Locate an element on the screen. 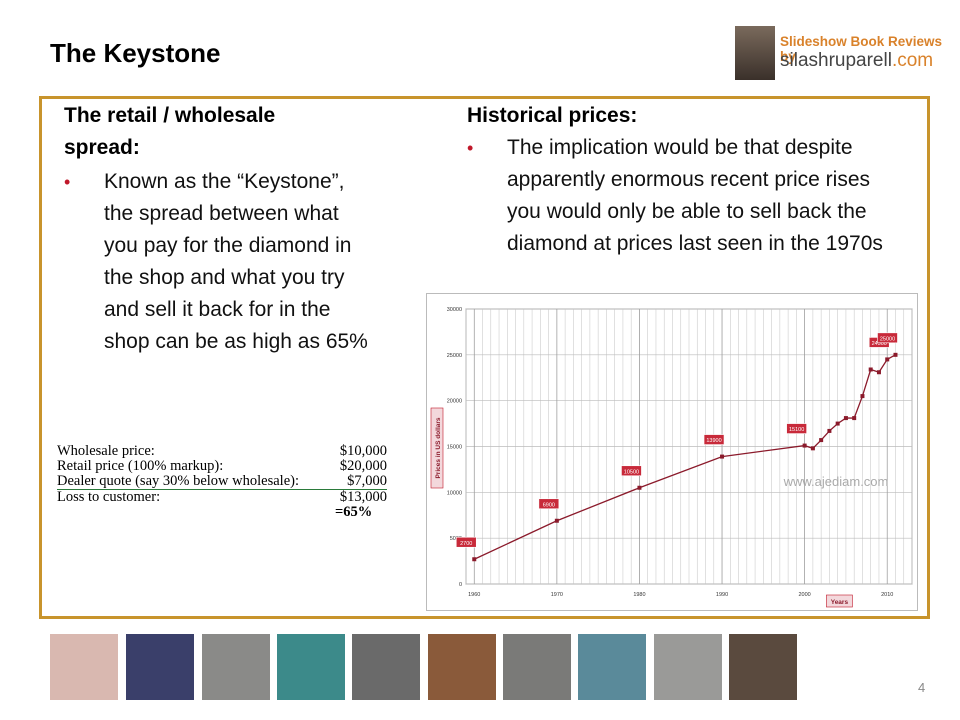 Image resolution: width=960 pixels, height=720 pixels. x-tick-label: 2010 is located at coordinates (887, 595).